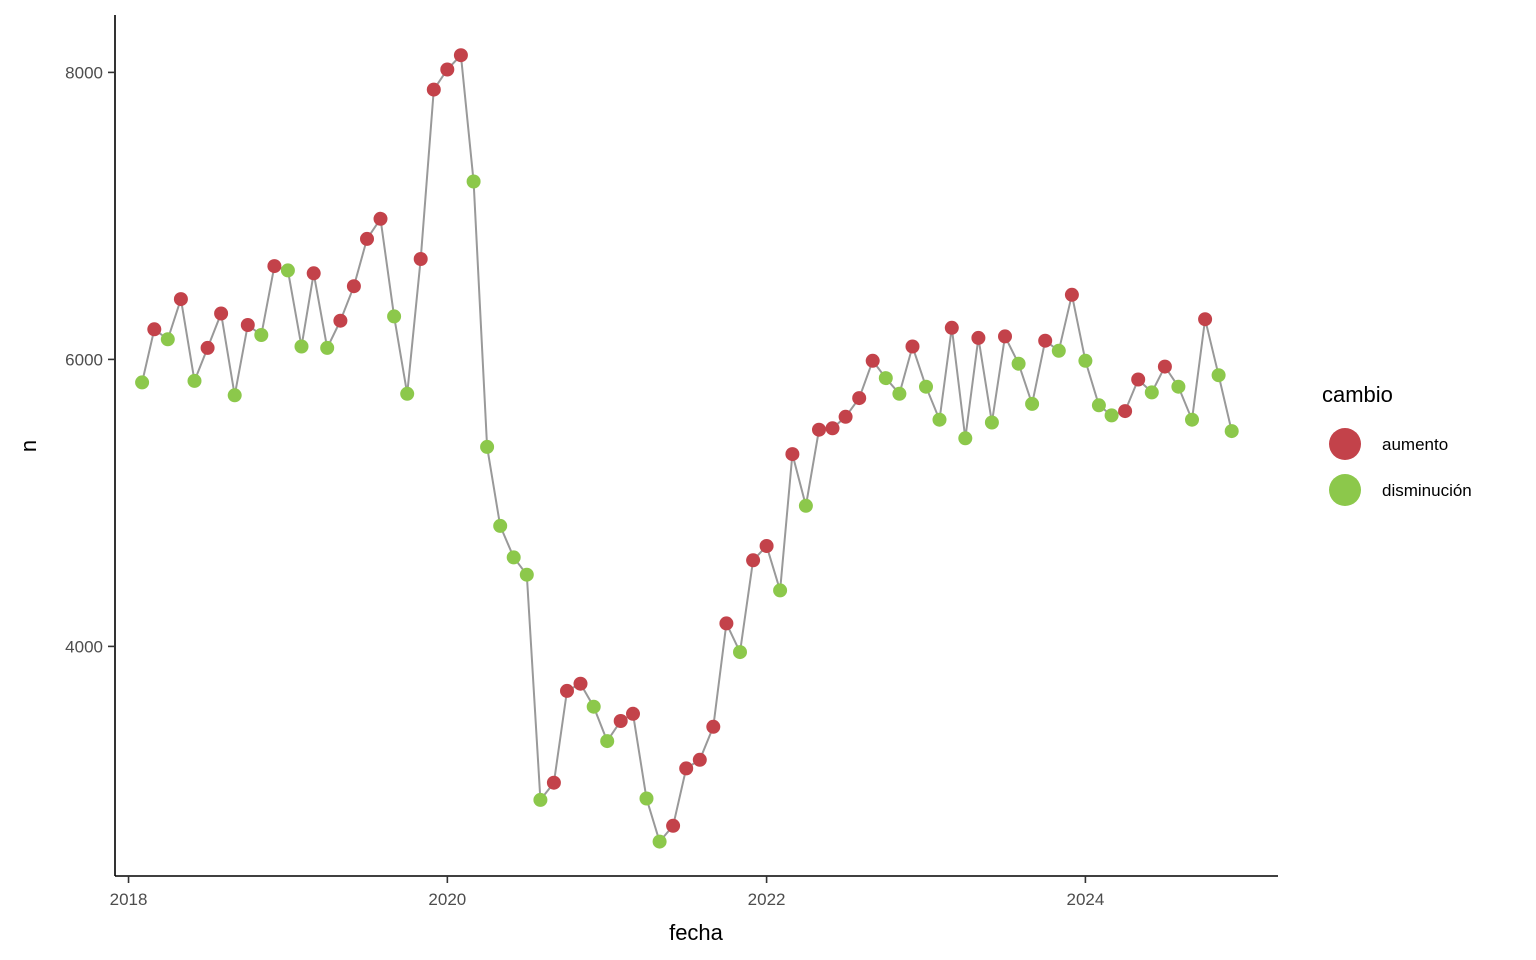 The width and height of the screenshot is (1536, 960). Describe the element at coordinates (1415, 444) in the screenshot. I see `legend-label-aumento: aumento` at that location.